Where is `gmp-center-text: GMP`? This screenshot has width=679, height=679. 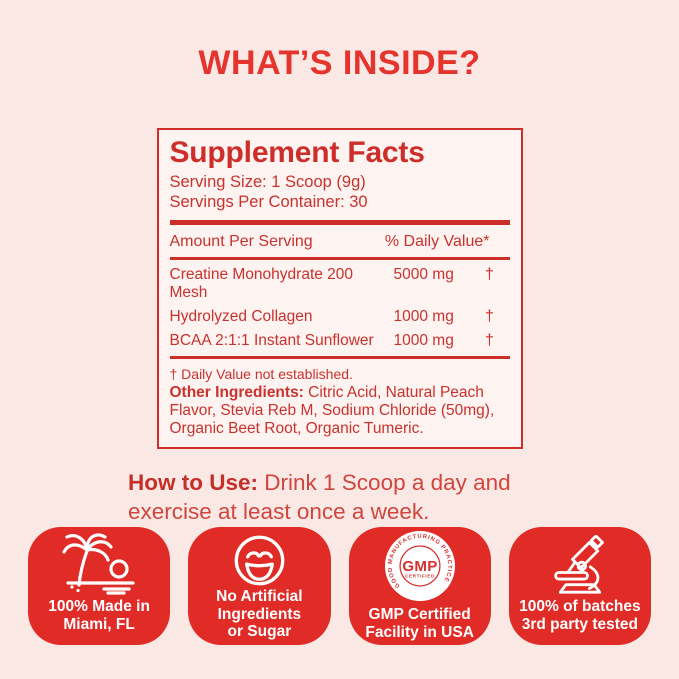
gmp-center-text: GMP is located at coordinates (419, 566).